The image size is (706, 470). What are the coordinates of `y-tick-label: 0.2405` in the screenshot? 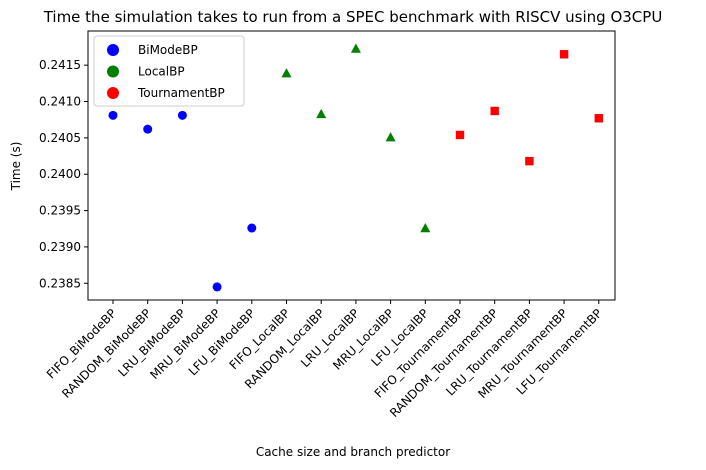 It's located at (60, 138).